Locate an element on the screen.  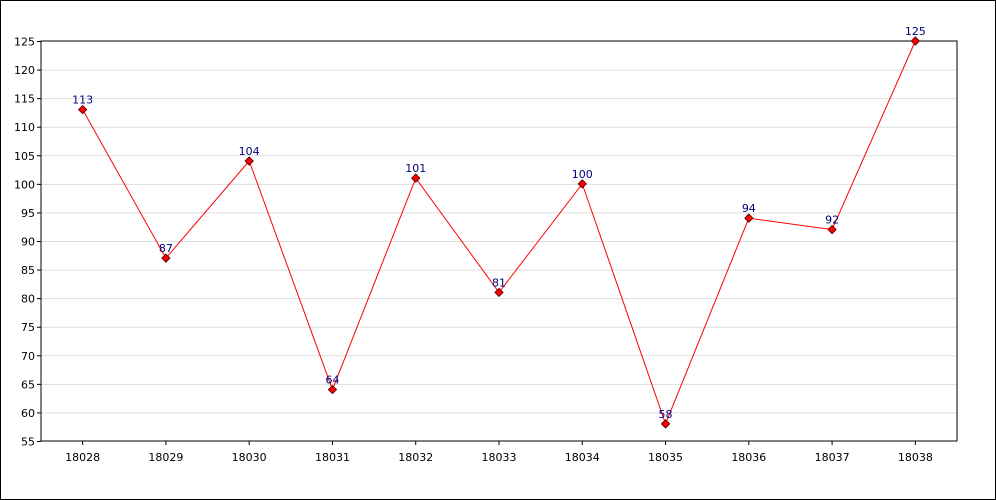
y-tick-label: 105 is located at coordinates (24, 156).